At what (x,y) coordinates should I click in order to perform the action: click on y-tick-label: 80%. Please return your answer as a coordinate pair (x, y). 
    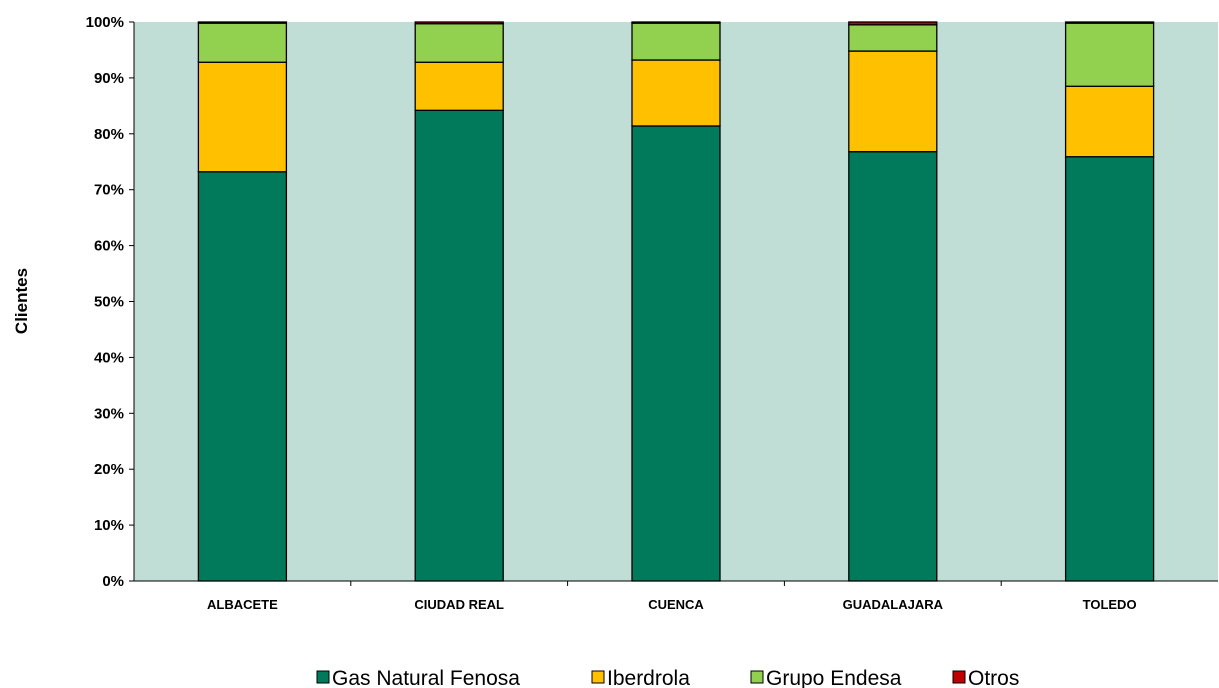
    Looking at the image, I should click on (109, 134).